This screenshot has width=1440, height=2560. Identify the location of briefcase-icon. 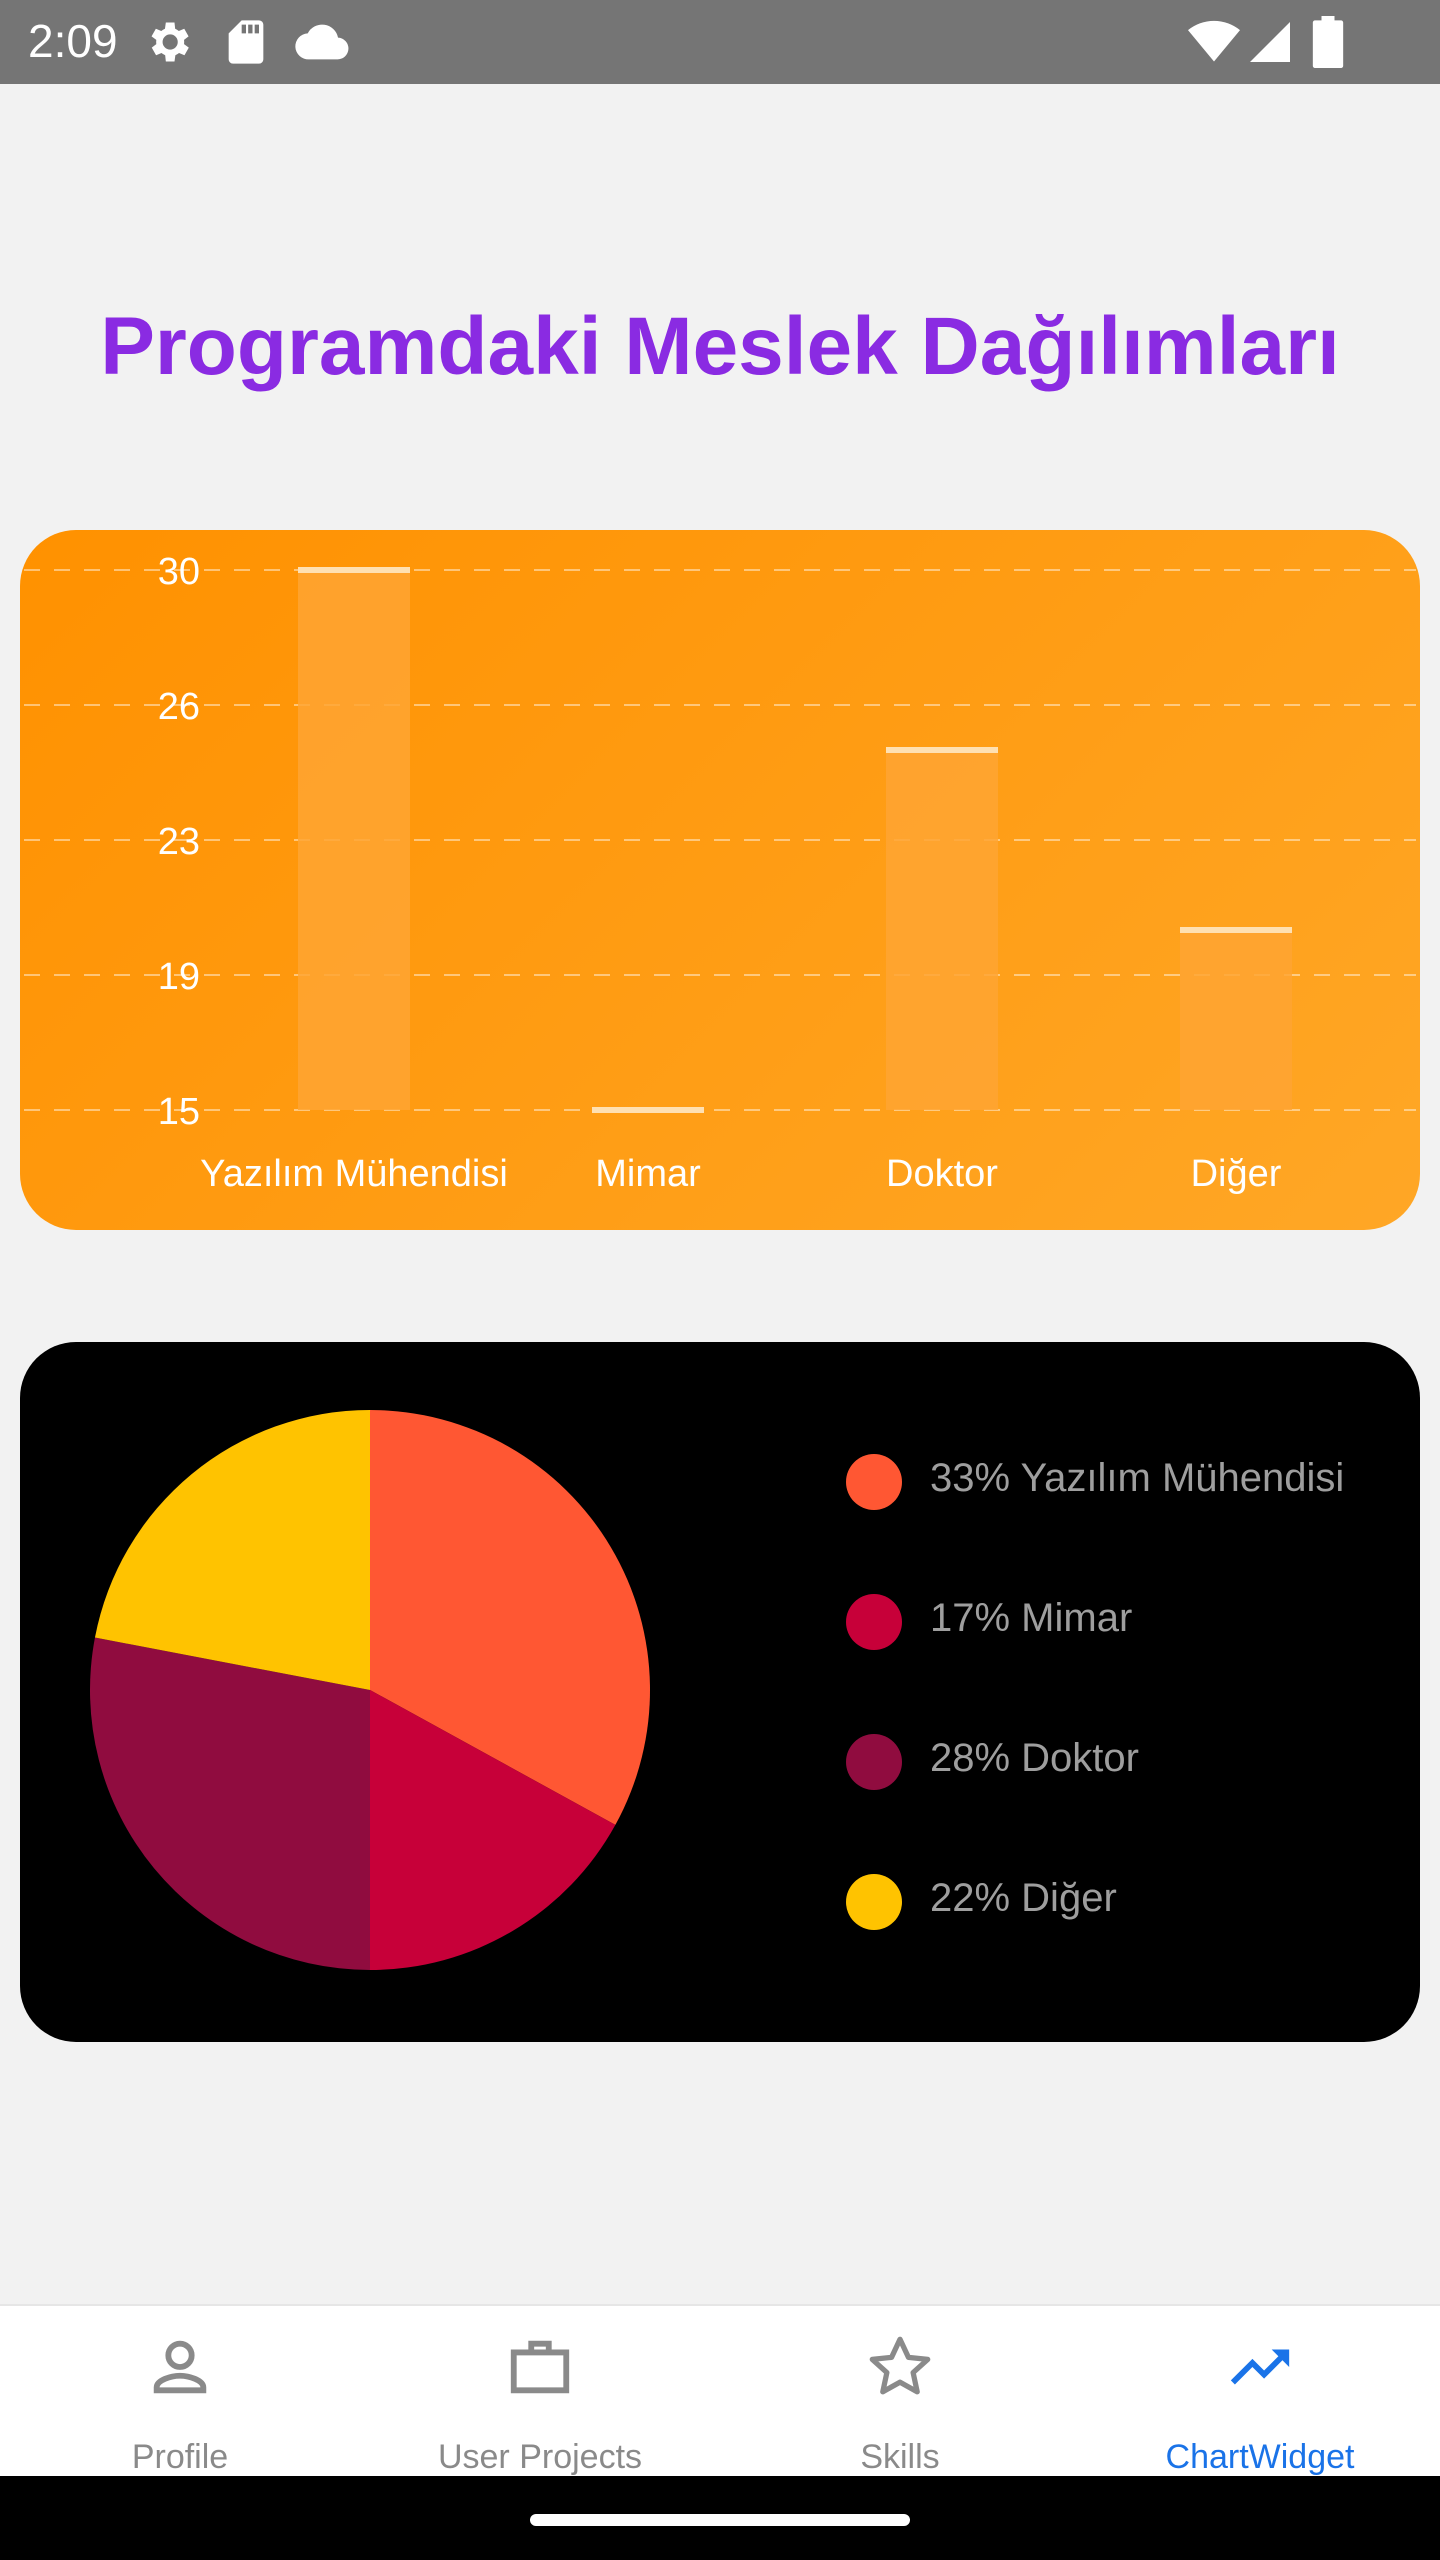
(540, 2367).